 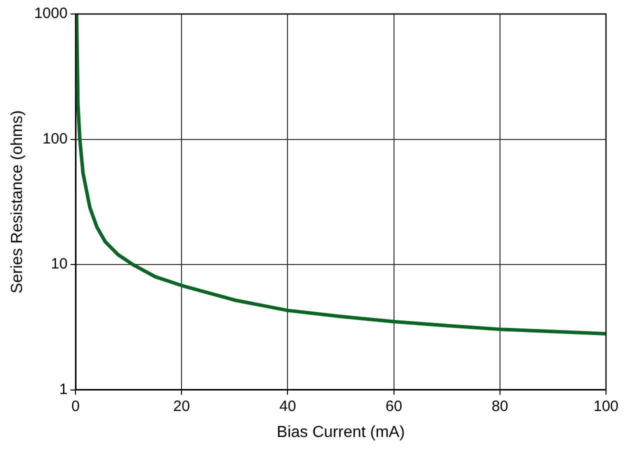 What do you see at coordinates (393, 406) in the screenshot?
I see `x-tick-label: 60` at bounding box center [393, 406].